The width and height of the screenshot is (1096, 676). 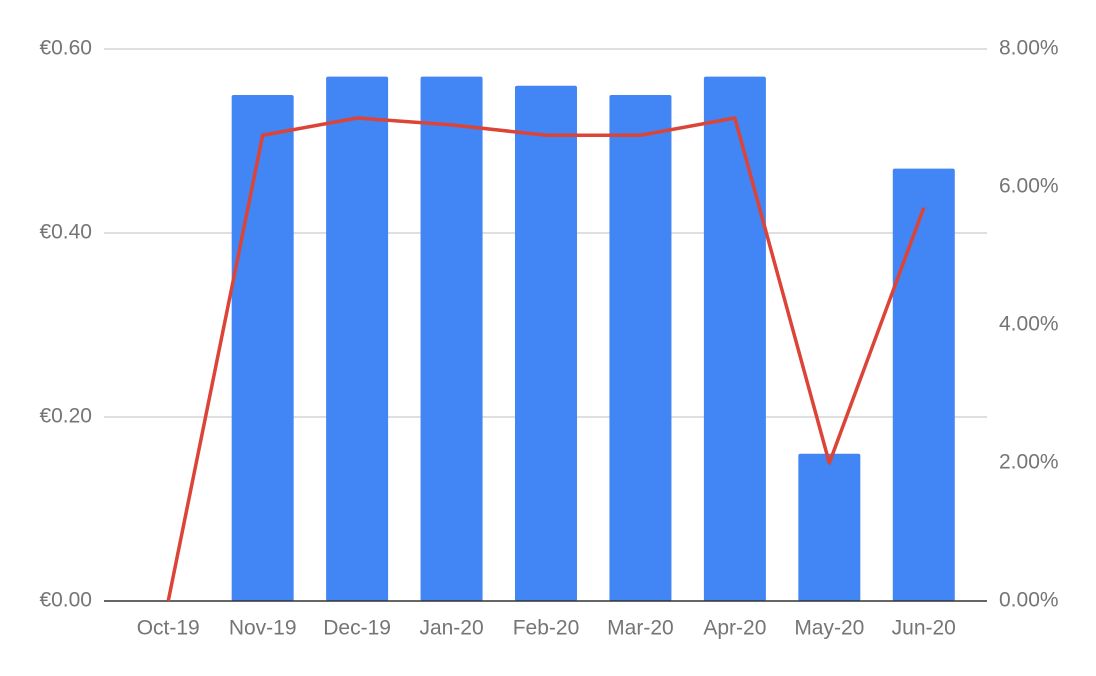 What do you see at coordinates (357, 628) in the screenshot?
I see `x-tick-label: Dec-19` at bounding box center [357, 628].